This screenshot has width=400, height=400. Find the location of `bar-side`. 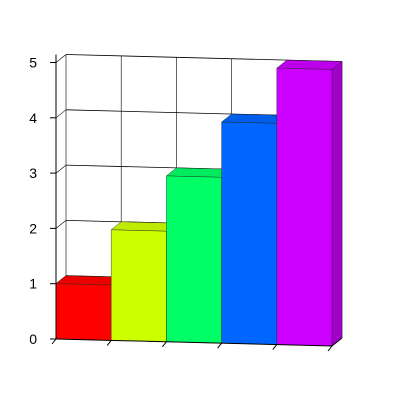

bar-side is located at coordinates (337, 204).